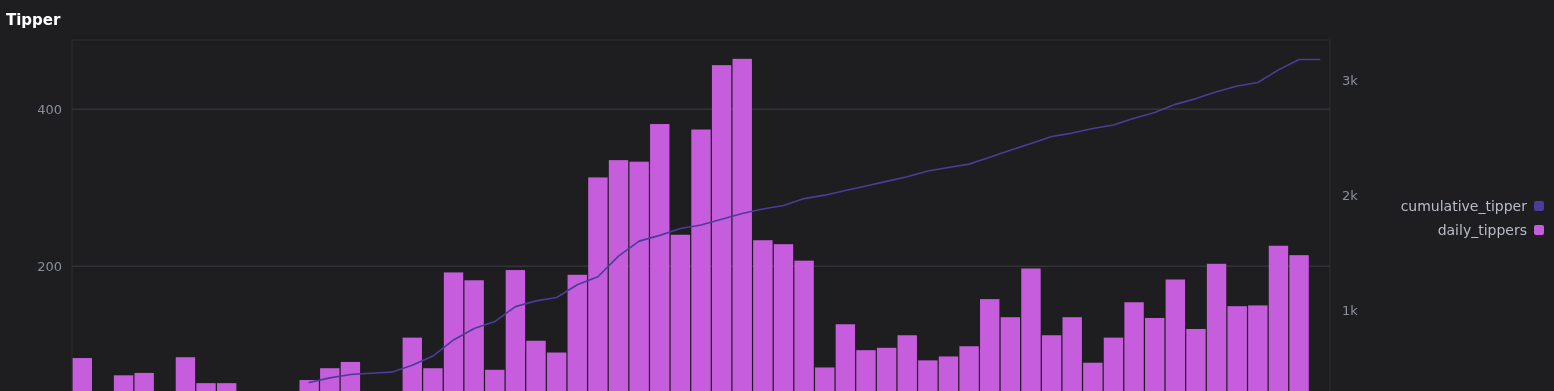 The image size is (1554, 391). What do you see at coordinates (34, 20) in the screenshot?
I see `chart-title: Tipper` at bounding box center [34, 20].